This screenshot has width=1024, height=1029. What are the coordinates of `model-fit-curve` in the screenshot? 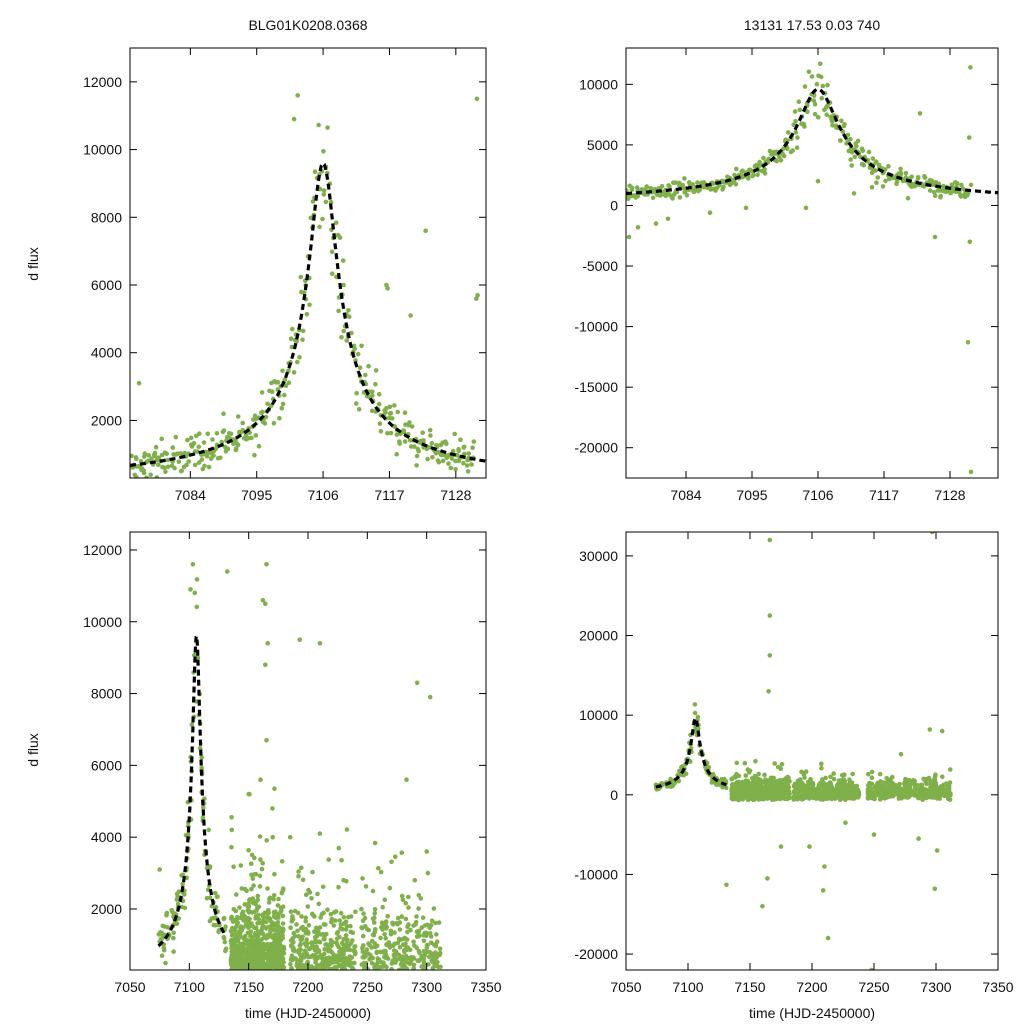 It's located at (812, 141).